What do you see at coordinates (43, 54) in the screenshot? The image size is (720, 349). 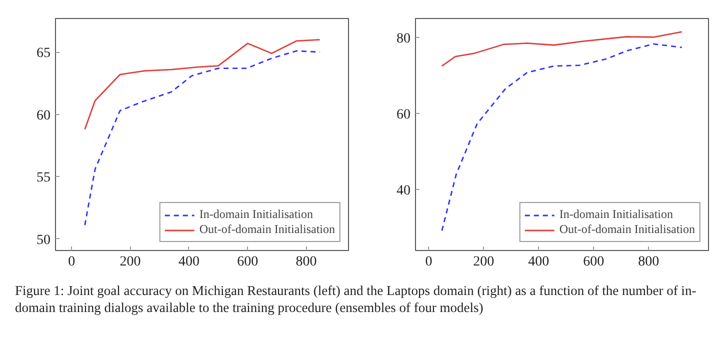 I see `y-tick-label: 65` at bounding box center [43, 54].